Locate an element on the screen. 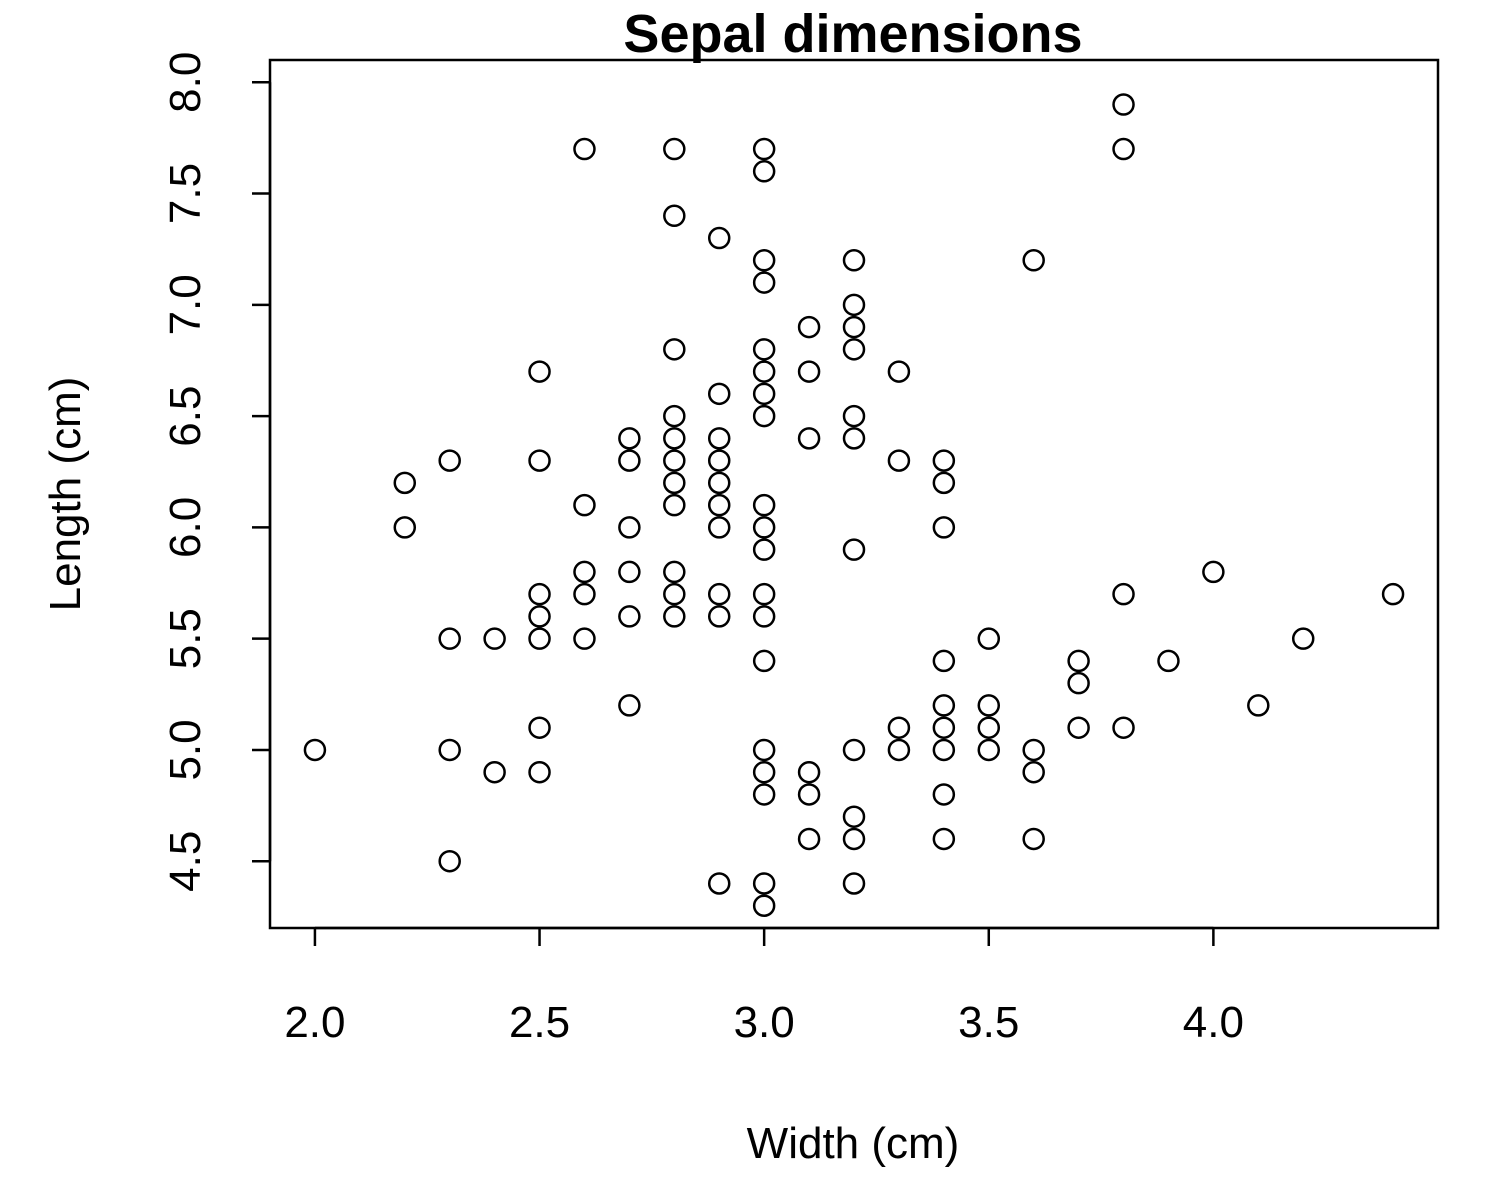  y-axis: 4.5 5.0 5.5 6.0 6.5 7.0 7.5 8.0 is located at coordinates (216, 472).